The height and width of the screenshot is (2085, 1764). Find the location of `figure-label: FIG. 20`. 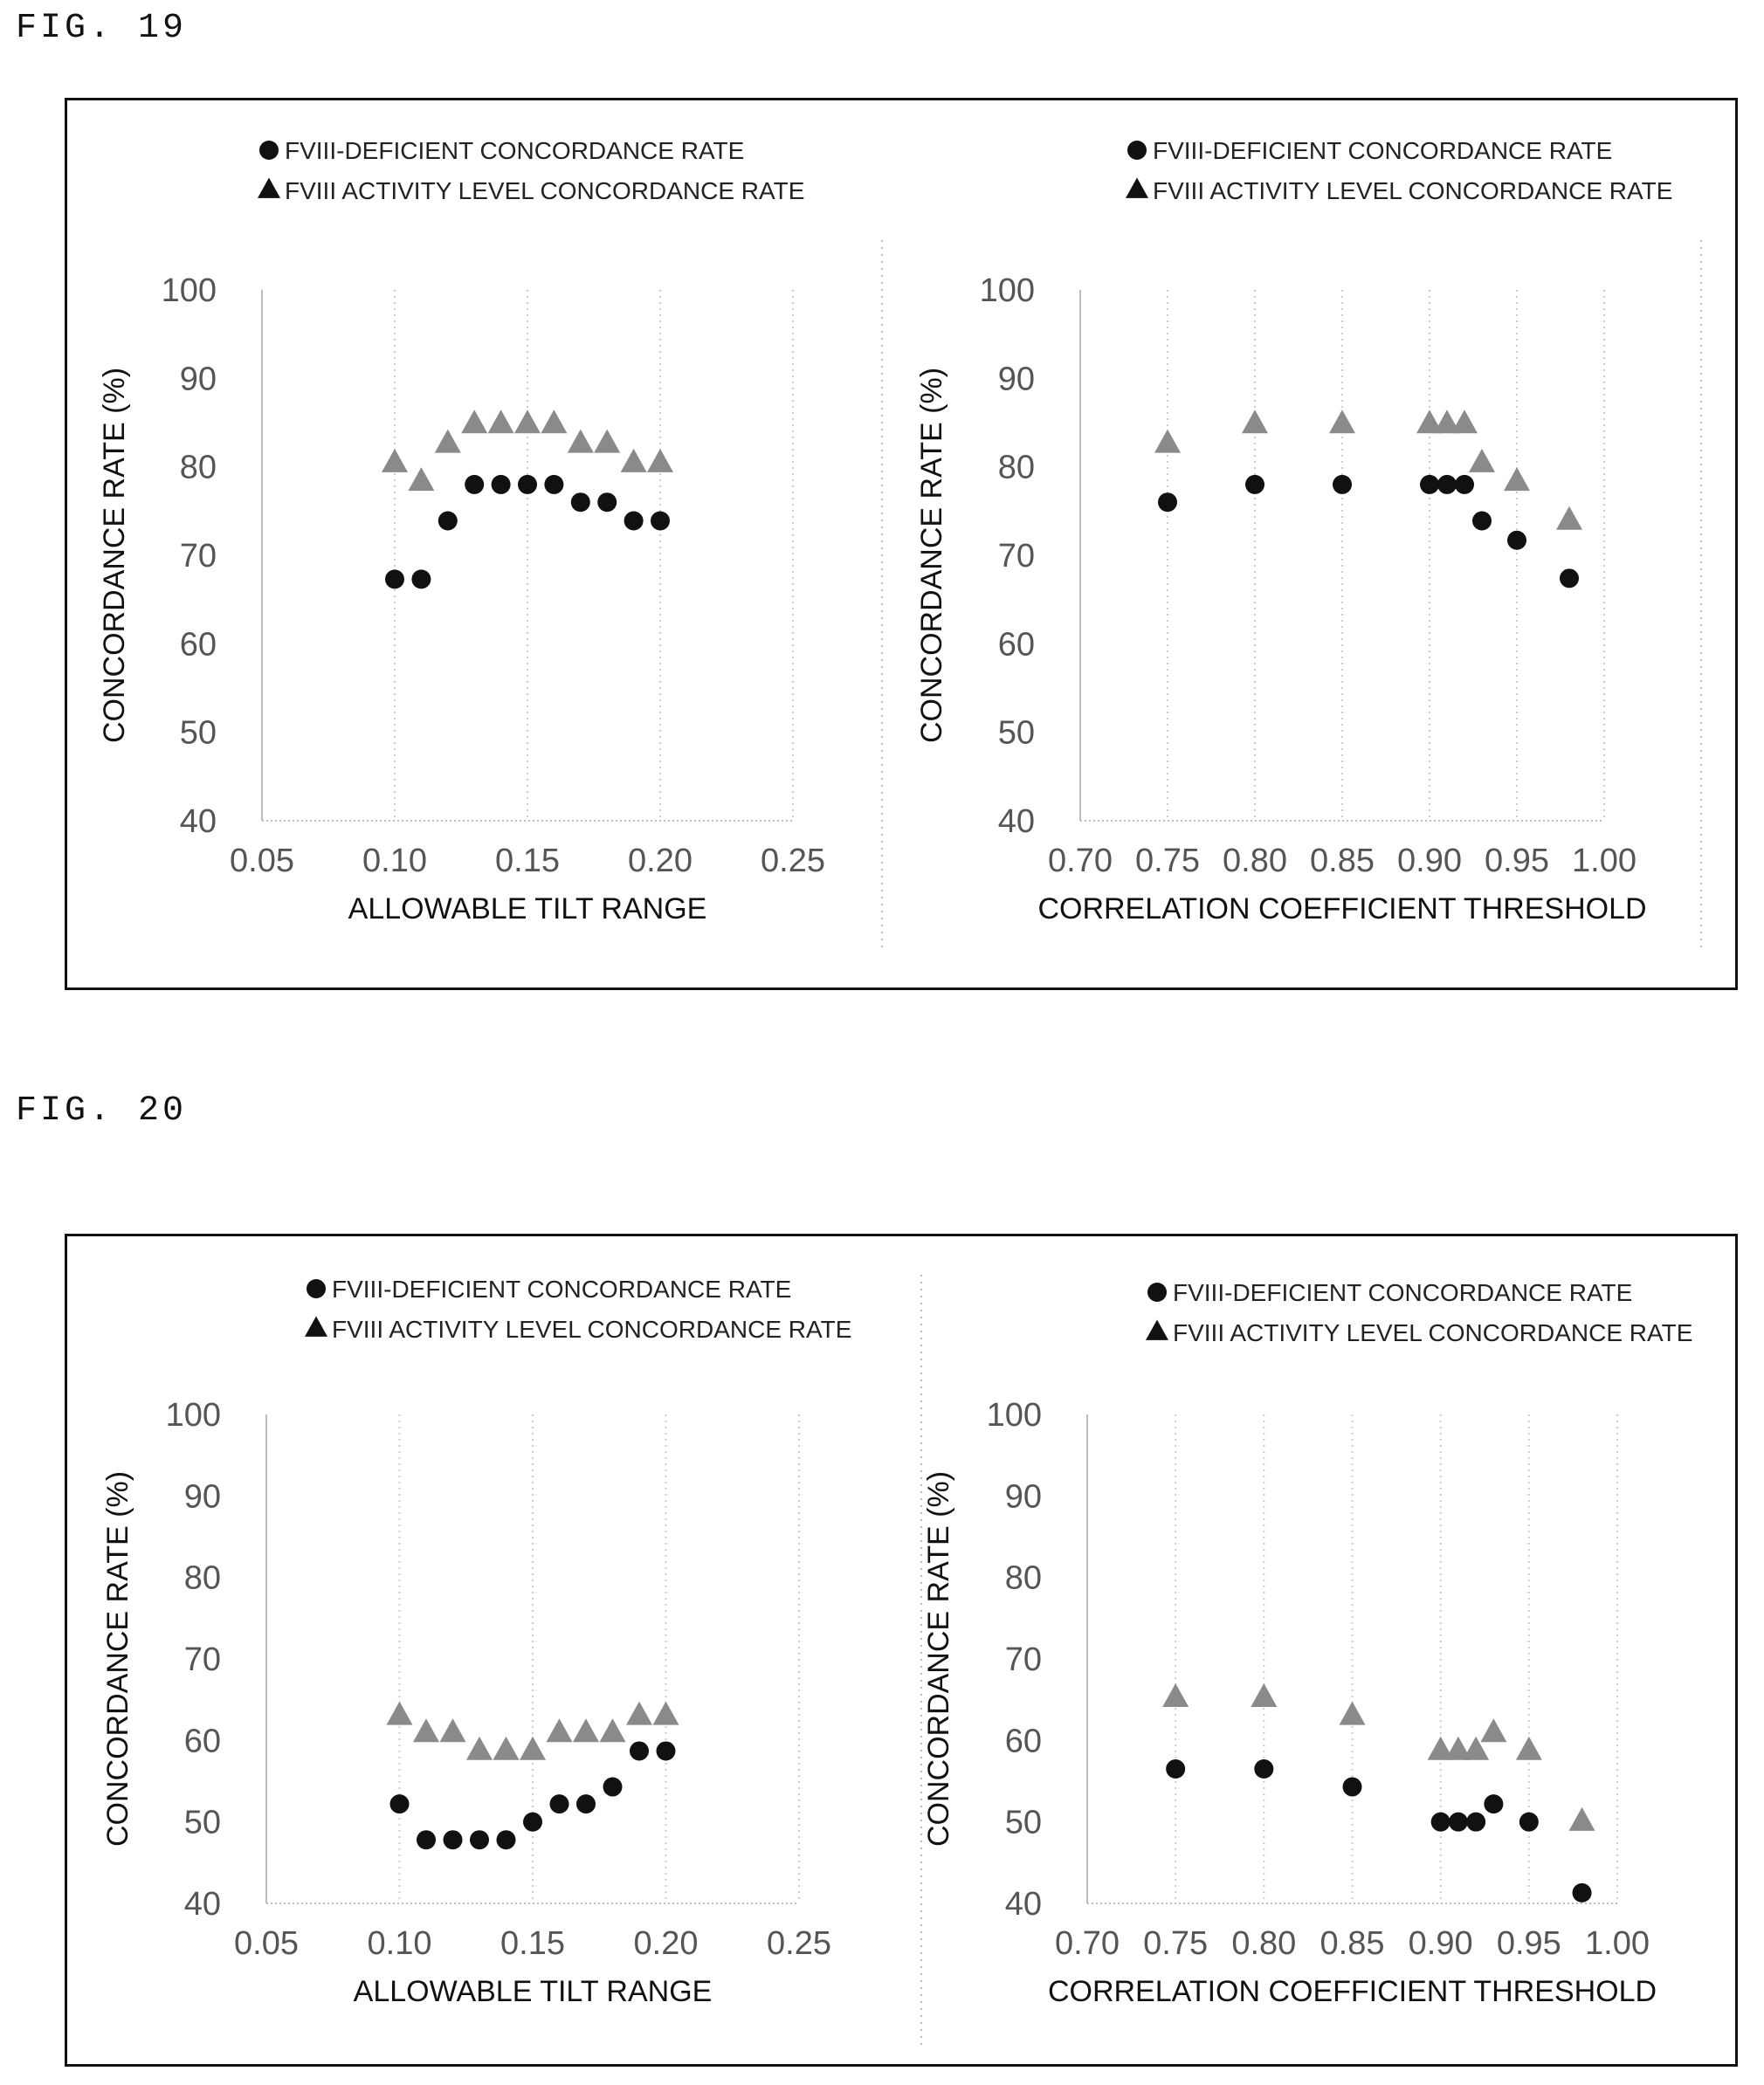

figure-label: FIG. 20 is located at coordinates (102, 1111).